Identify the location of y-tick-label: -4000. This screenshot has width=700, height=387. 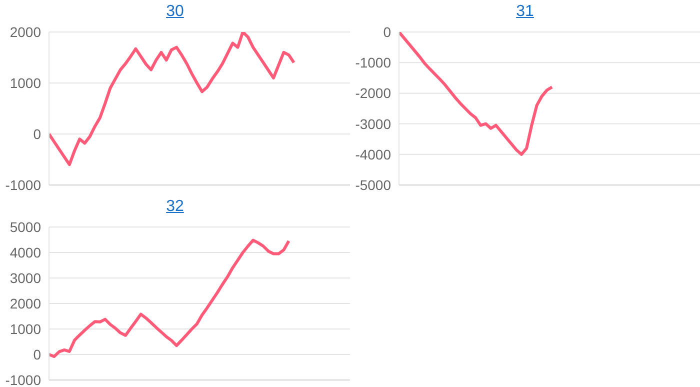
(373, 154).